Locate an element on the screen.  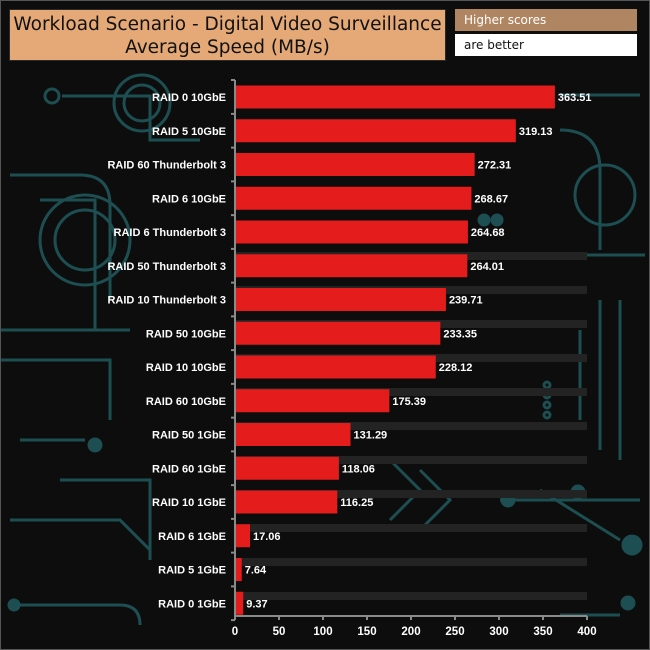
x-tick-label: 300 is located at coordinates (498, 632).